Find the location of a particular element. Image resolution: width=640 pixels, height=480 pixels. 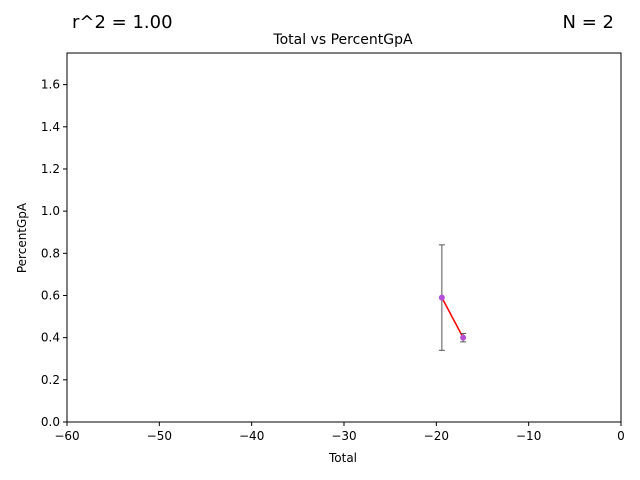

fit-line is located at coordinates (452, 318).